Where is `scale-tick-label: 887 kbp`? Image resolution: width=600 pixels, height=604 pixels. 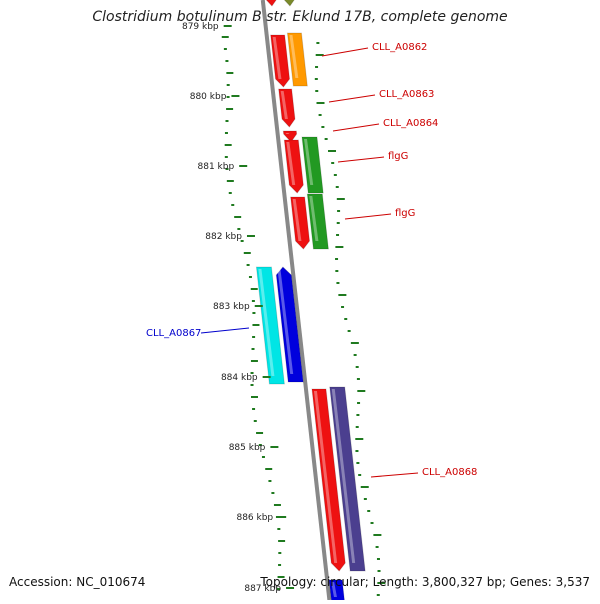 scale-tick-label: 887 kbp is located at coordinates (262, 589).